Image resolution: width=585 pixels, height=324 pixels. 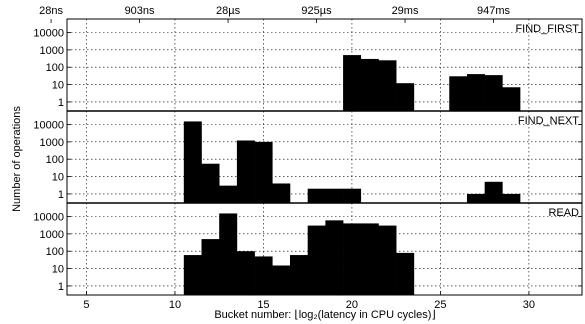 What do you see at coordinates (309, 301) in the screenshot?
I see `bottom-axis: 5 10 15 20 25 30` at bounding box center [309, 301].